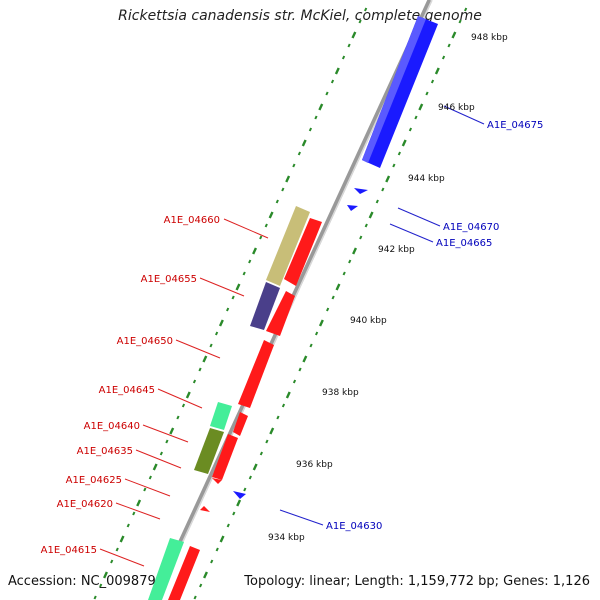 The image size is (600, 600). I want to click on kbp-label: 938 kbp, so click(340, 393).